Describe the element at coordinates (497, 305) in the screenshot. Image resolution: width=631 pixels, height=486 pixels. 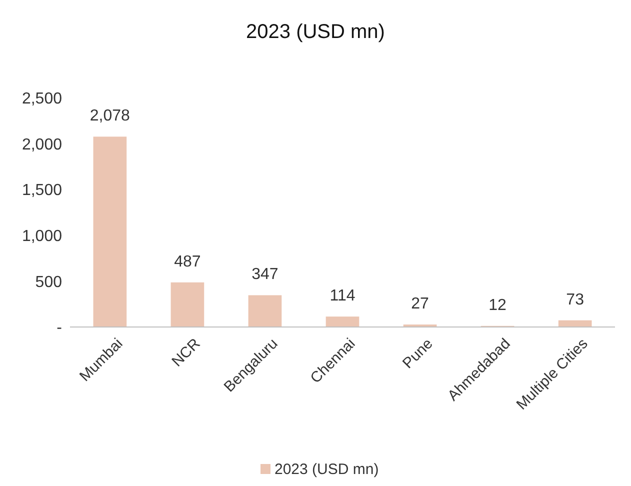
I see `data-label: 12` at that location.